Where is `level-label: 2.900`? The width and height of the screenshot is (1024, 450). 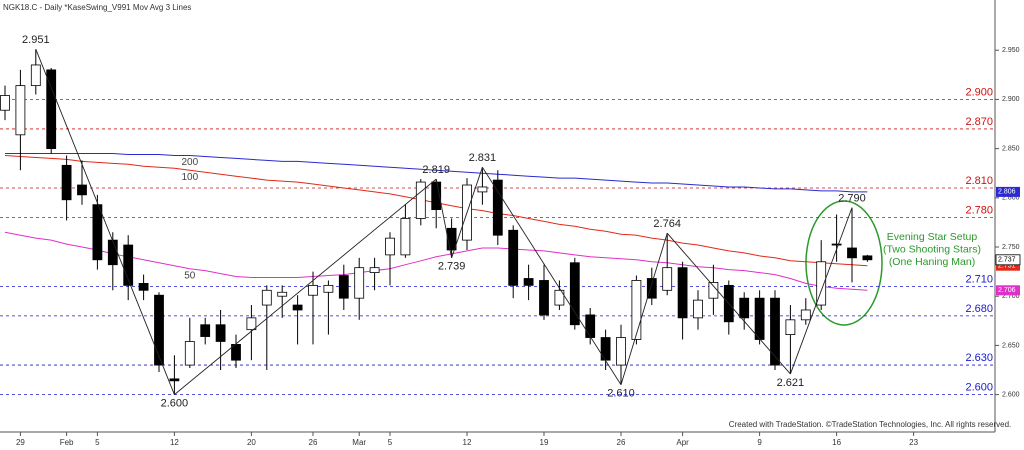 level-label: 2.900 is located at coordinates (979, 92).